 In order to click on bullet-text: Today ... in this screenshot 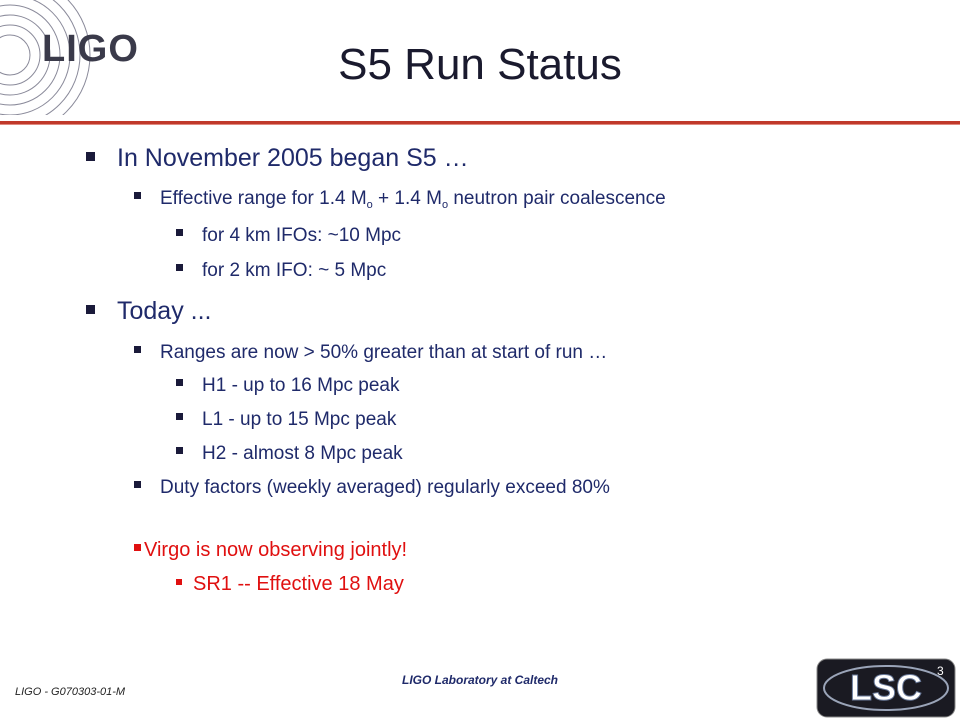, I will do `click(164, 311)`.